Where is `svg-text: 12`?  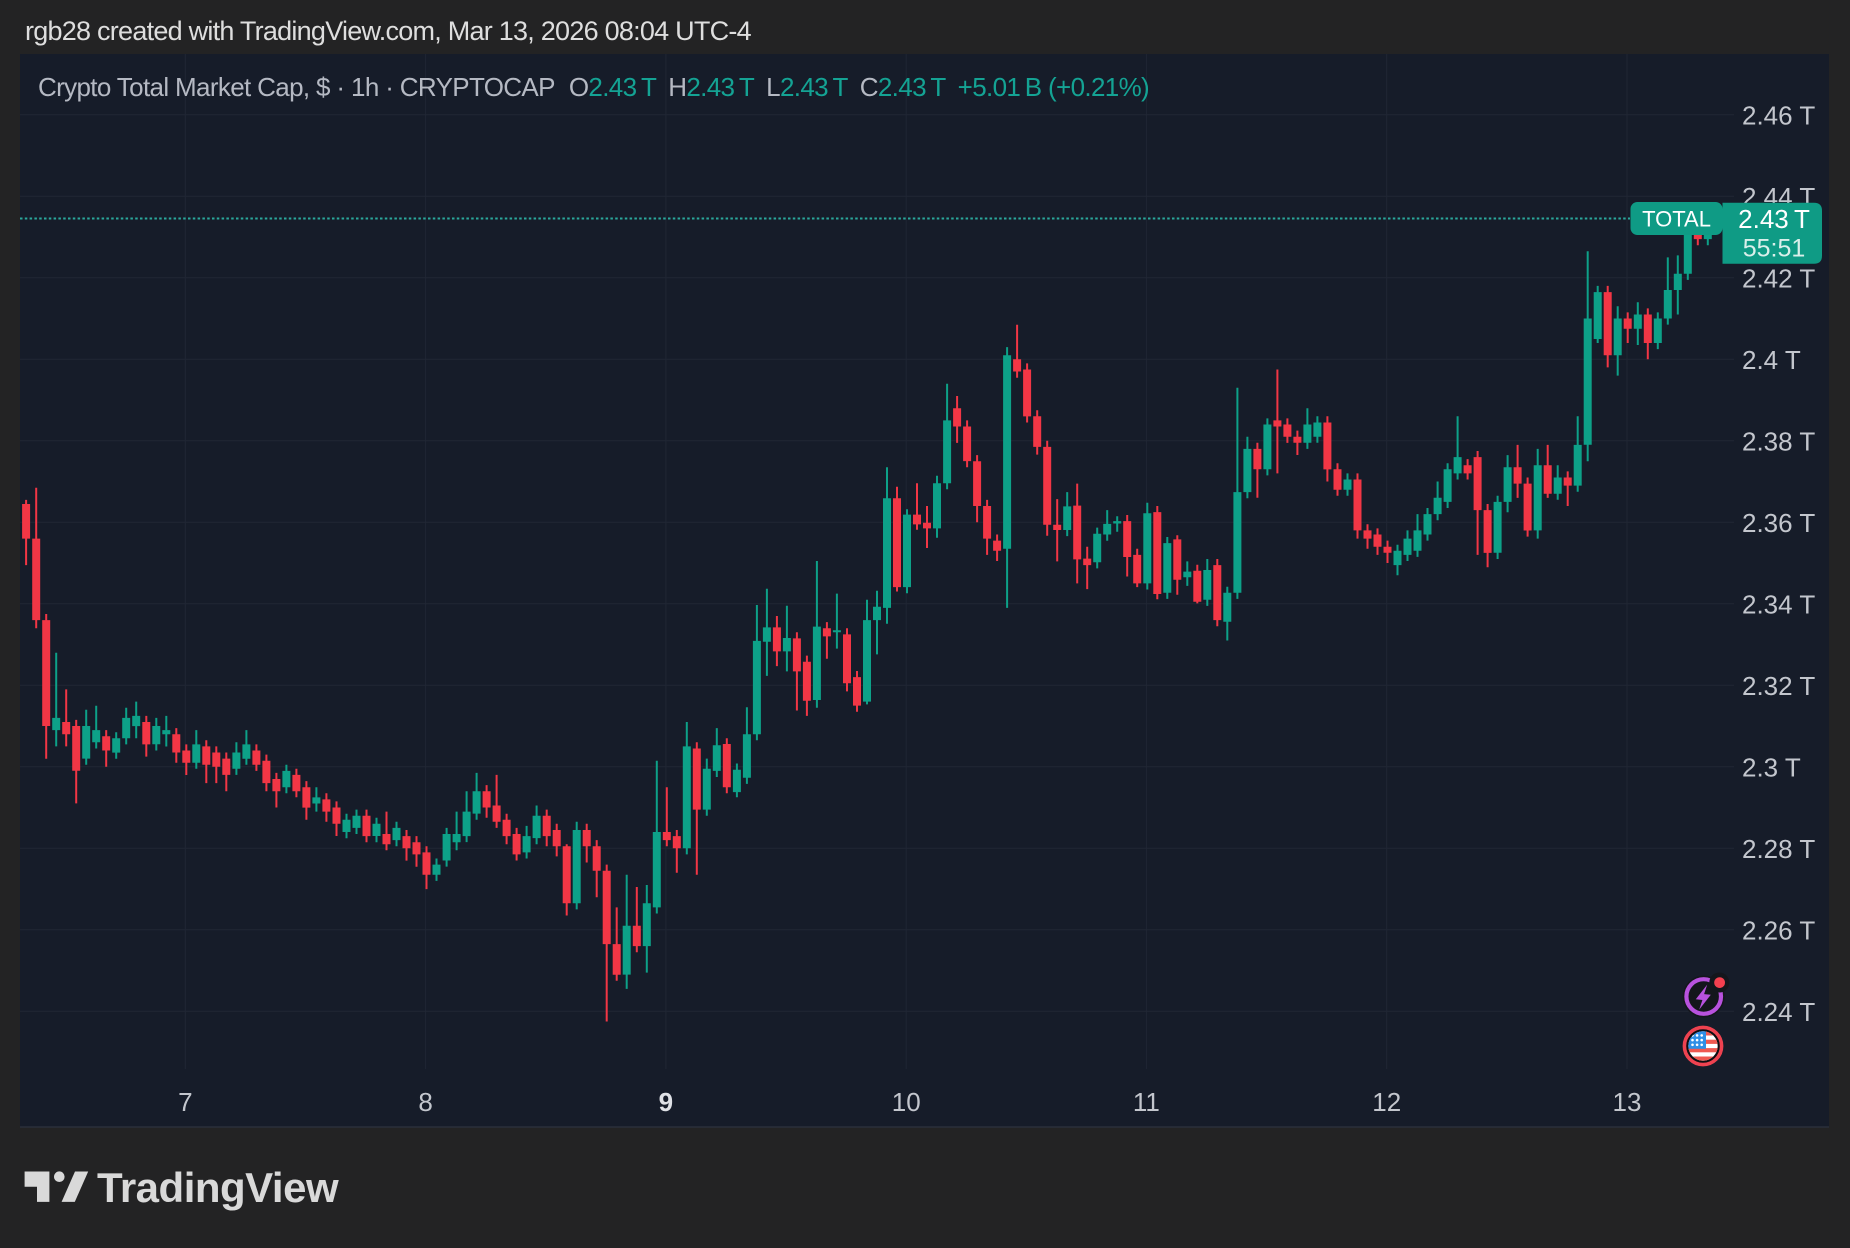
svg-text: 12 is located at coordinates (1386, 1102).